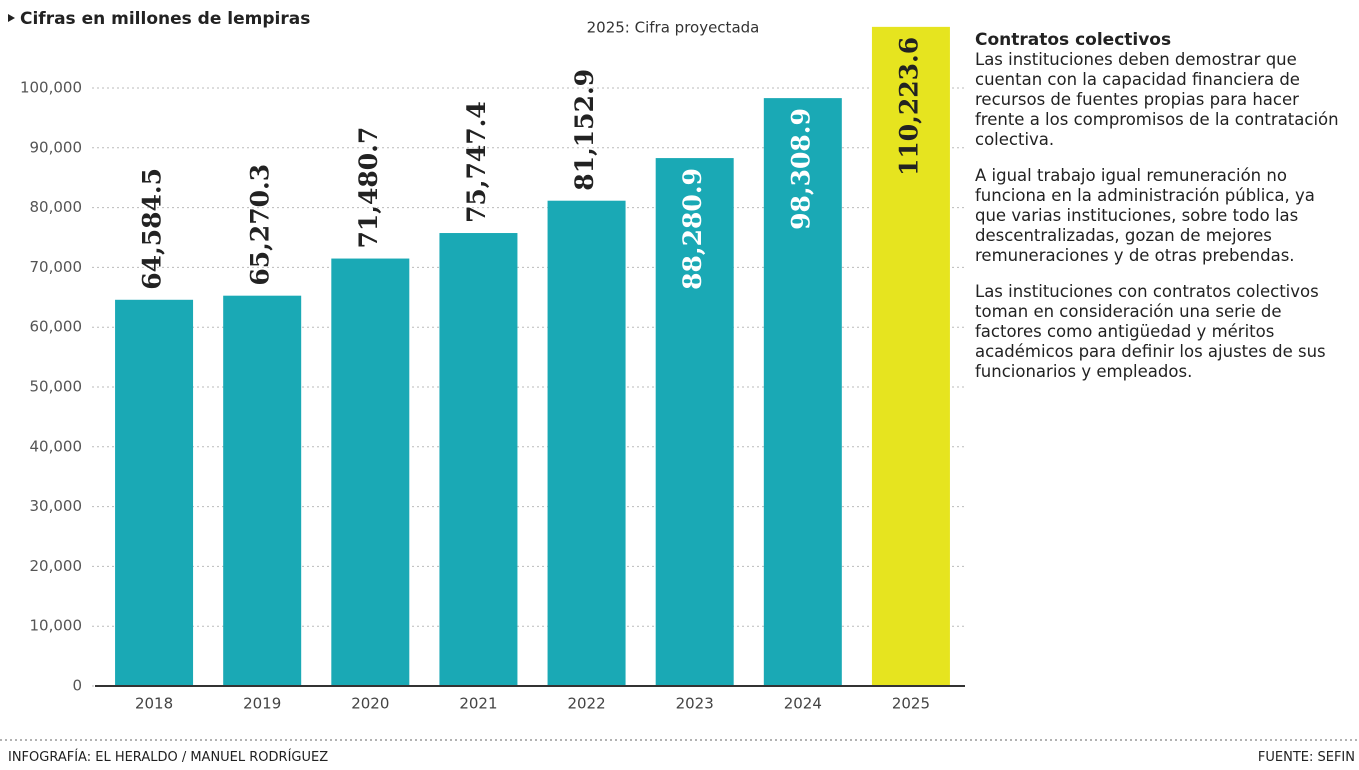 The width and height of the screenshot is (1359, 770). Describe the element at coordinates (586, 704) in the screenshot. I see `x-tick-label: 2022` at that location.